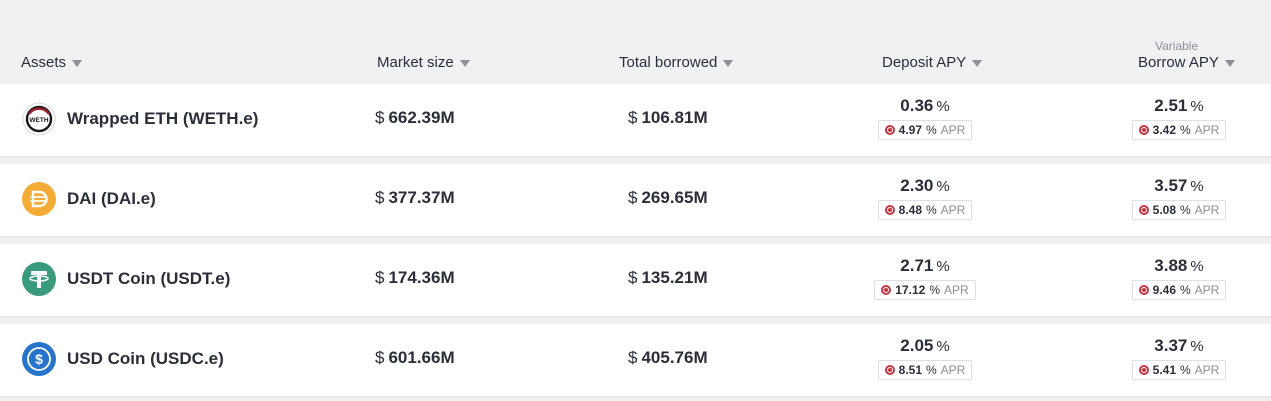 Image resolution: width=1271 pixels, height=401 pixels. Describe the element at coordinates (668, 62) in the screenshot. I see `total-borrowed-header-label: Total borrowed` at that location.